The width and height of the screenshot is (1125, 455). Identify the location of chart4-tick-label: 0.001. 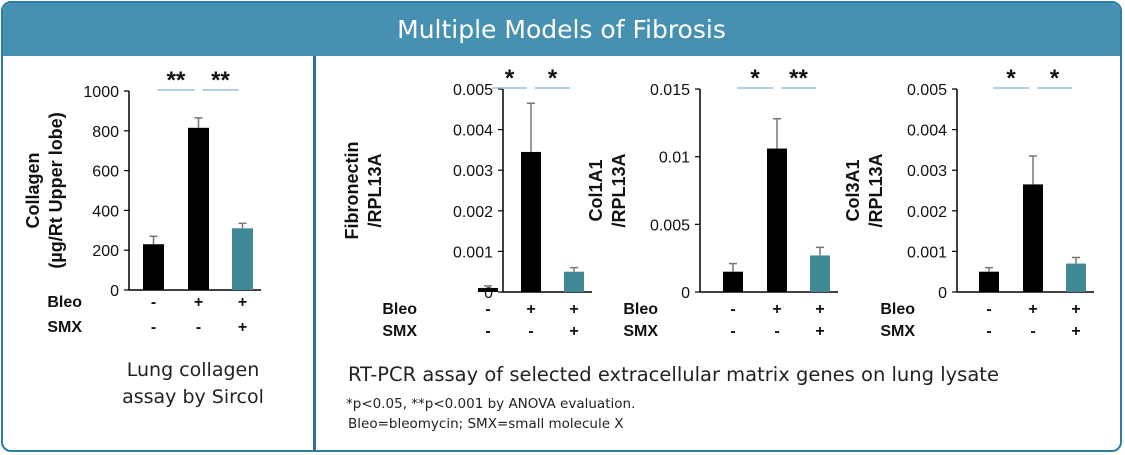
(927, 252).